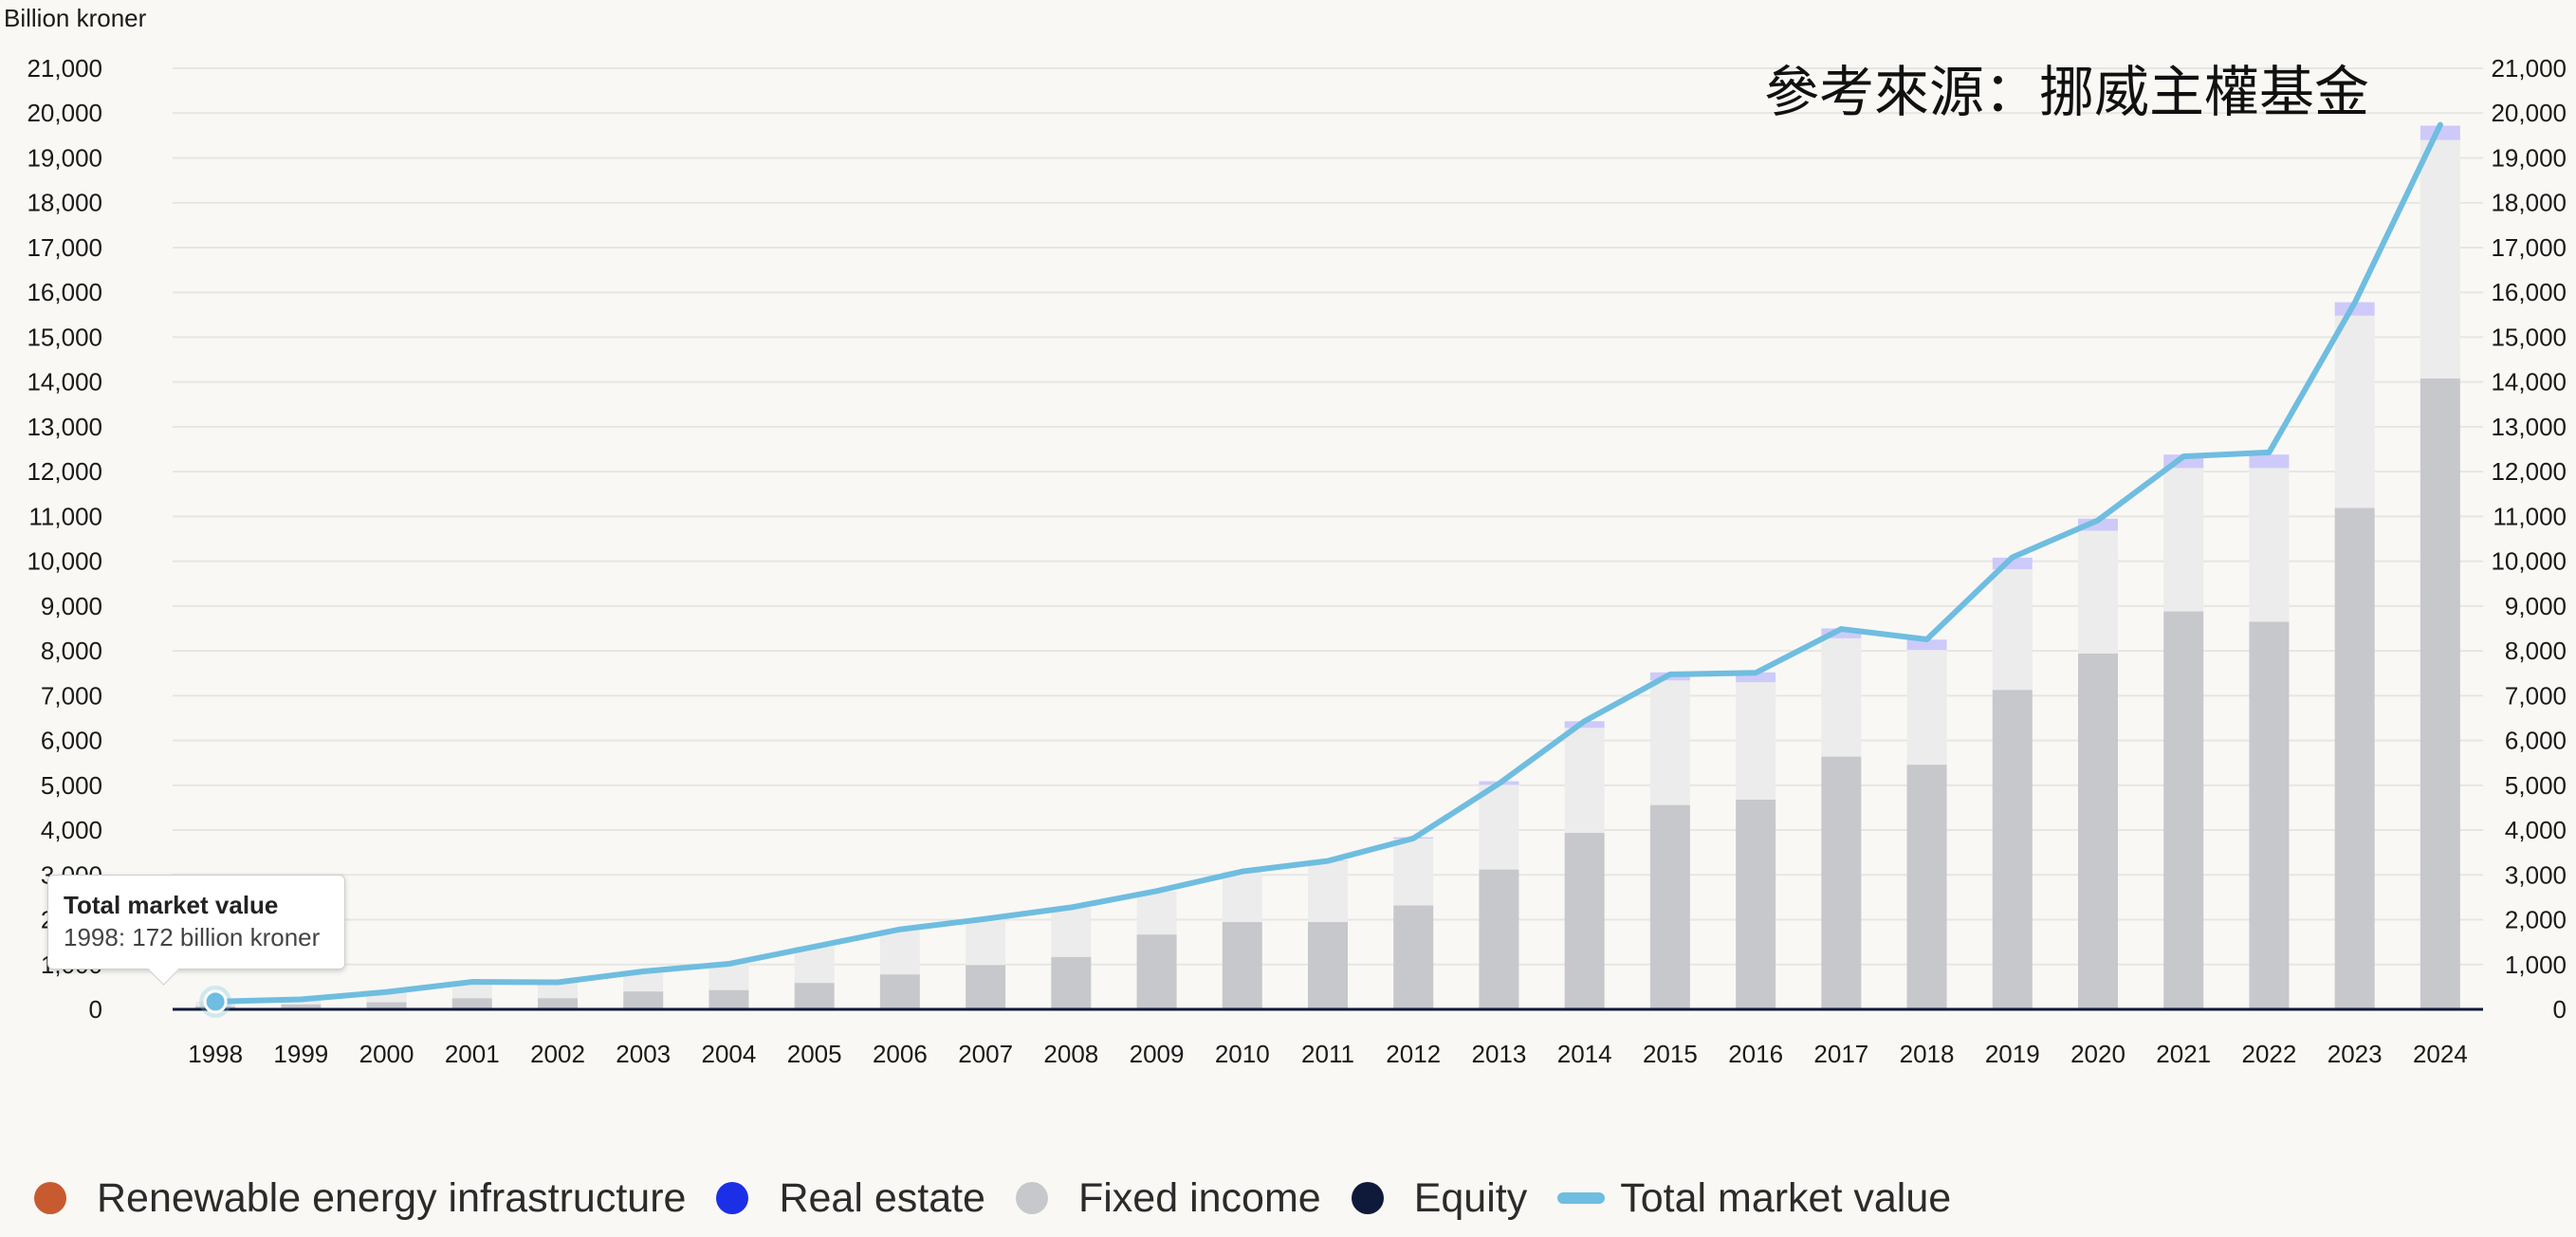  I want to click on bar-equity-2011, so click(1328, 965).